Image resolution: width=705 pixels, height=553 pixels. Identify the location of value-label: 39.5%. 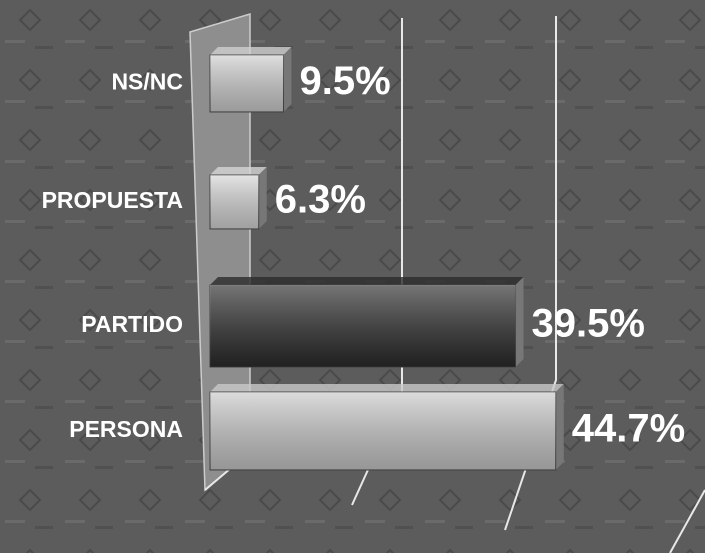
(588, 324).